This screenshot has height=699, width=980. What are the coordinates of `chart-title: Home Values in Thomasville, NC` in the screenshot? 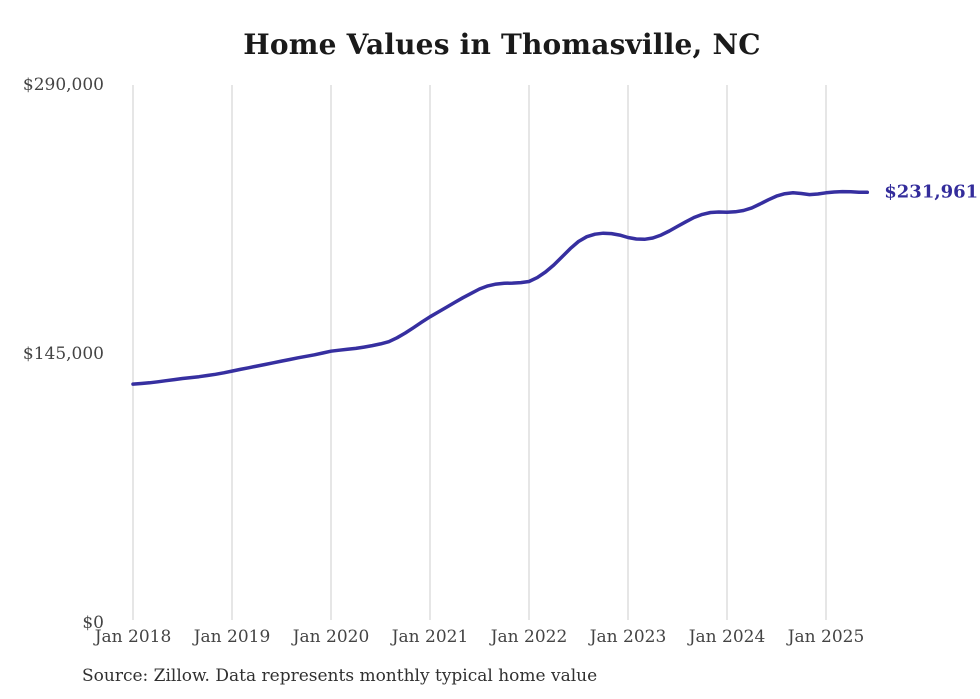 It's located at (502, 44).